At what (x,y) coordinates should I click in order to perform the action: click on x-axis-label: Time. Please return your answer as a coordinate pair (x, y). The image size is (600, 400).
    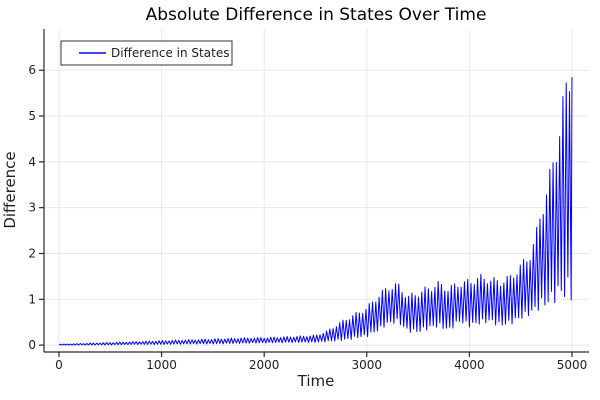
    Looking at the image, I should click on (316, 381).